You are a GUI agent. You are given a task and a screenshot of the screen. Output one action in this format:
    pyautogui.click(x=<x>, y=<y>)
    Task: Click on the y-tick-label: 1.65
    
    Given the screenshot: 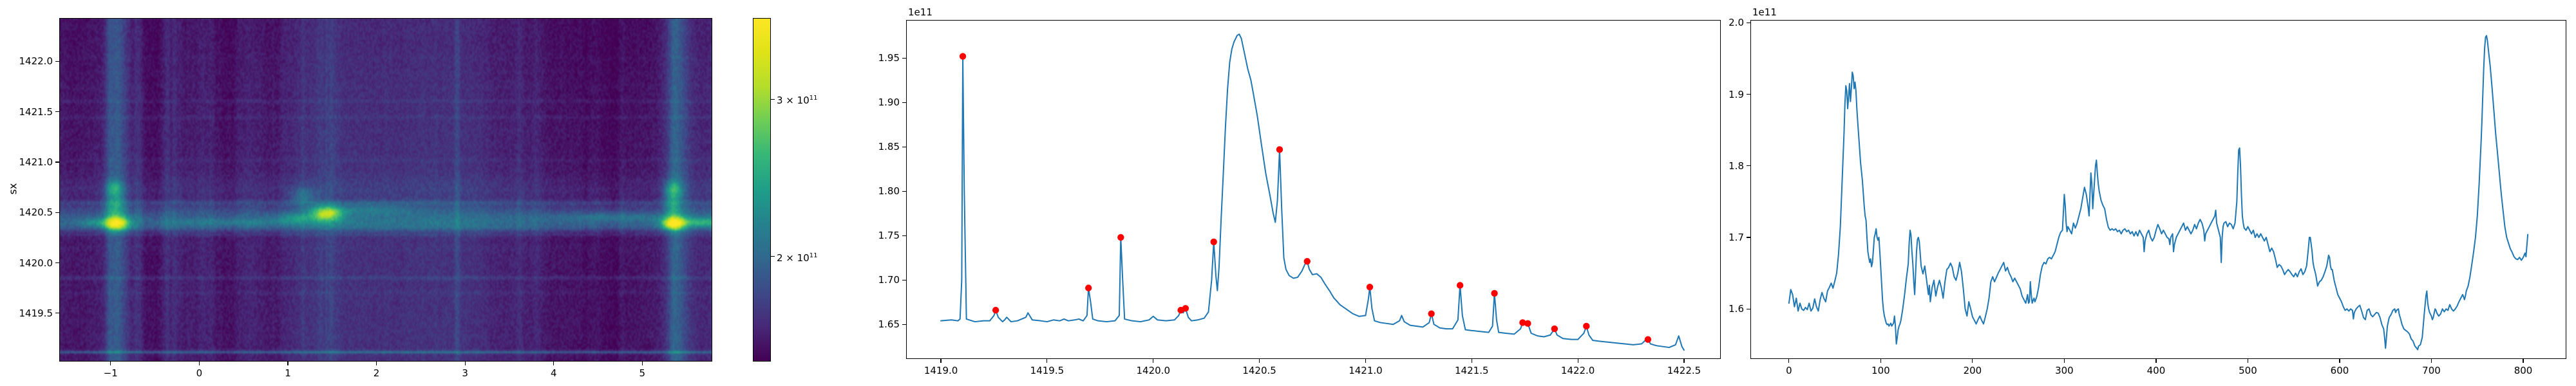 What is the action you would take?
    pyautogui.click(x=889, y=324)
    